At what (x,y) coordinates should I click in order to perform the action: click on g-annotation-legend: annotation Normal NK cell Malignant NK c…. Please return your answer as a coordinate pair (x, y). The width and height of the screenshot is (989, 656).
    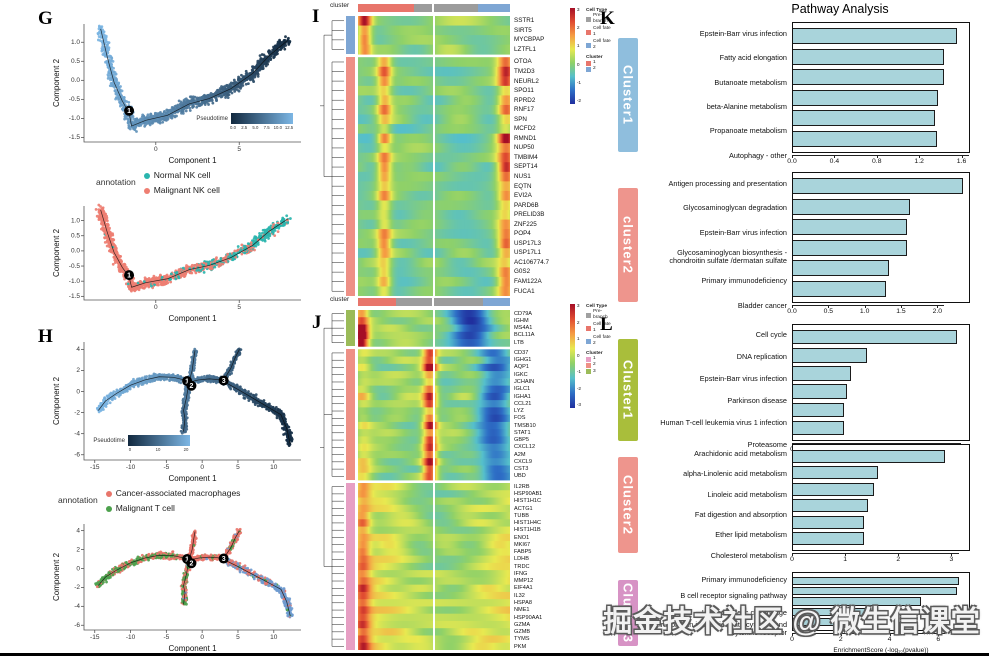
    Looking at the image, I should click on (158, 183).